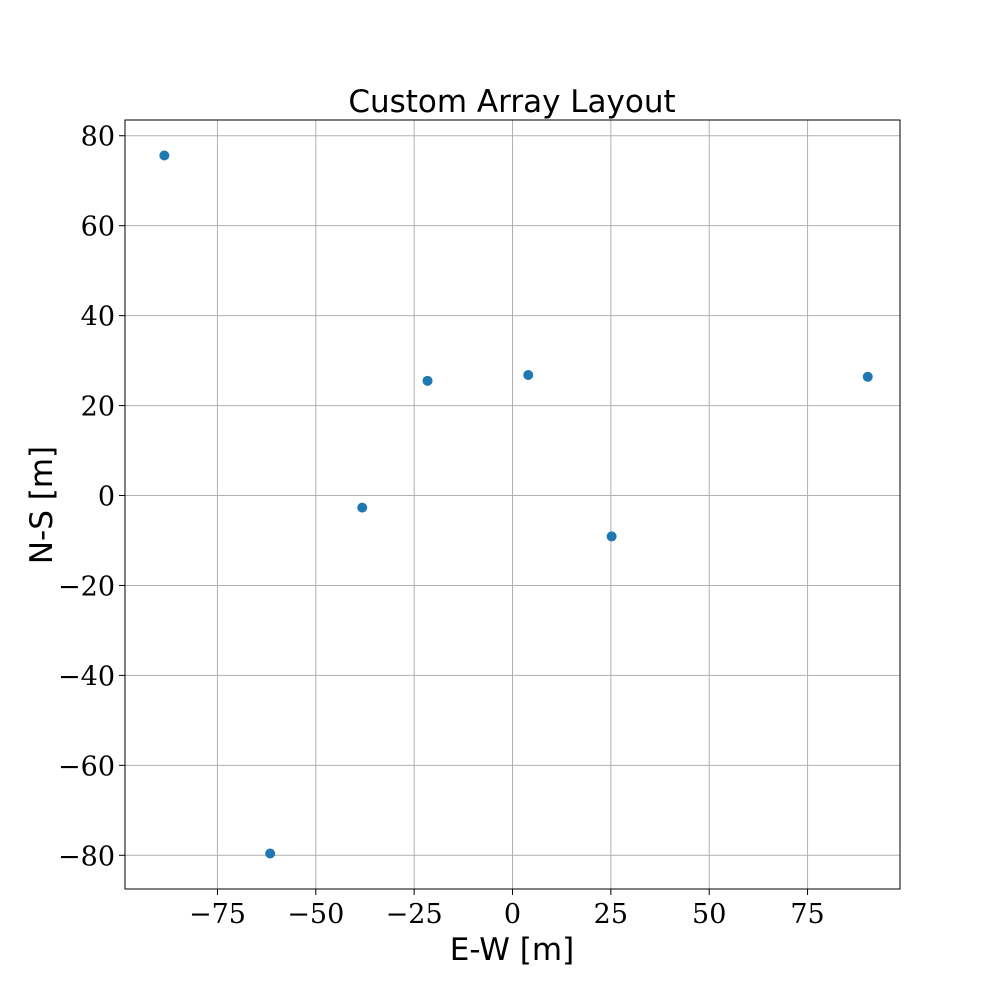 This screenshot has width=1000, height=1000. Describe the element at coordinates (98, 317) in the screenshot. I see `y-tick-label: 40` at that location.